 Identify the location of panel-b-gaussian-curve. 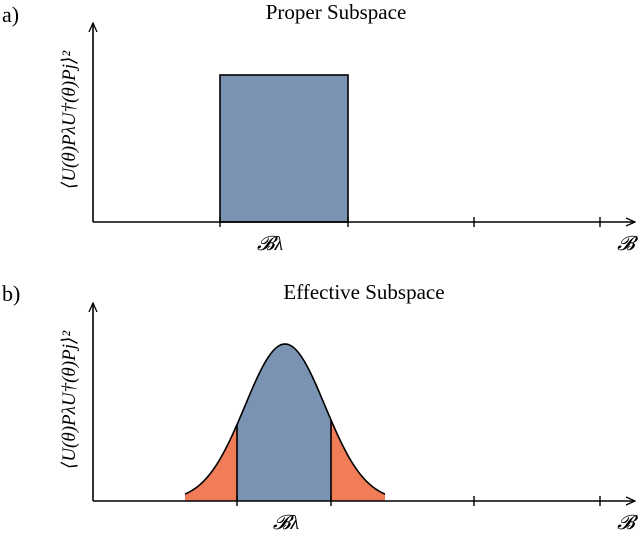
(285, 419).